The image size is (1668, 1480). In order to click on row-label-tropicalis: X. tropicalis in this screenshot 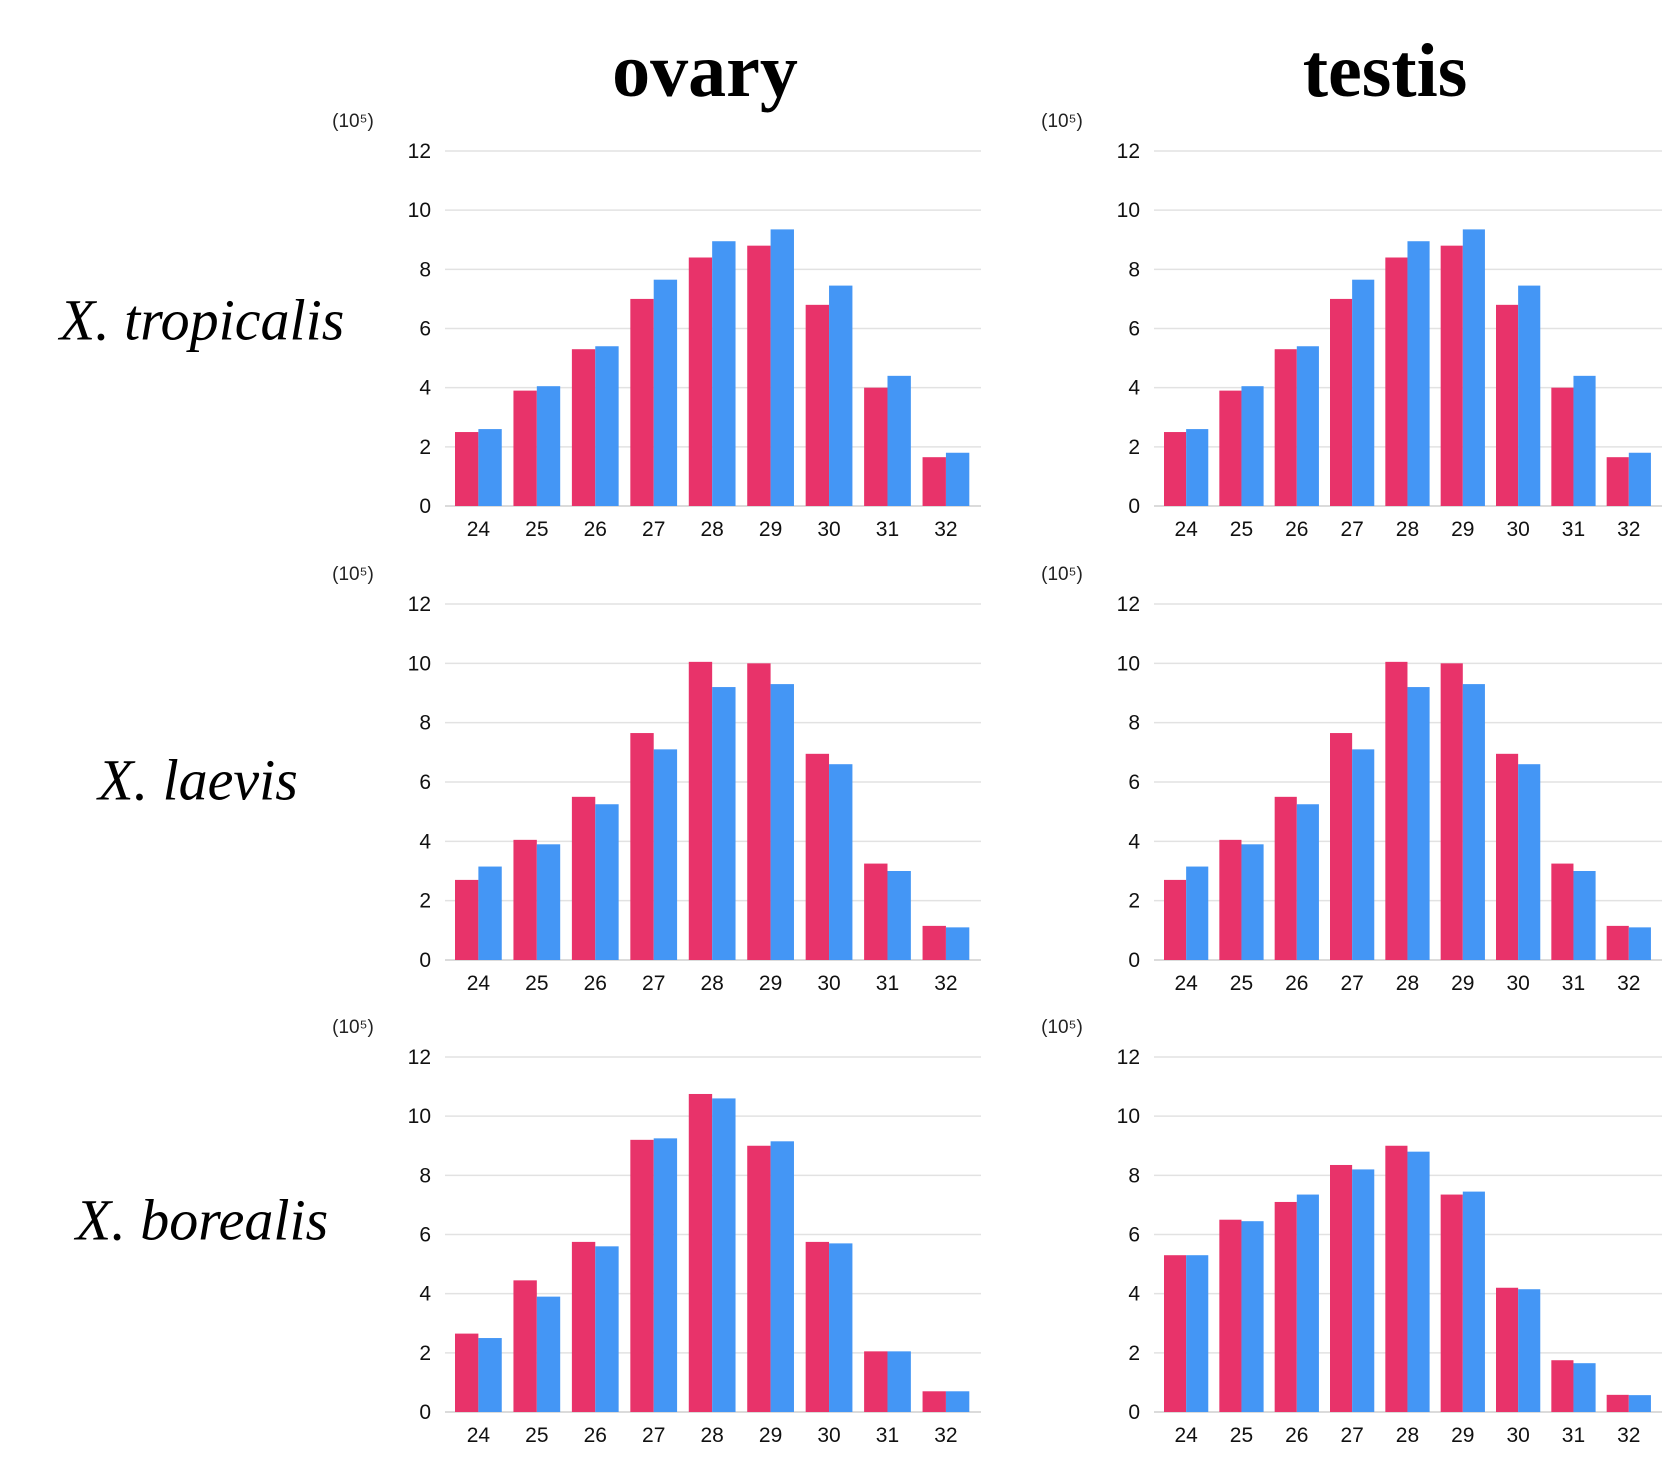, I will do `click(202, 320)`.